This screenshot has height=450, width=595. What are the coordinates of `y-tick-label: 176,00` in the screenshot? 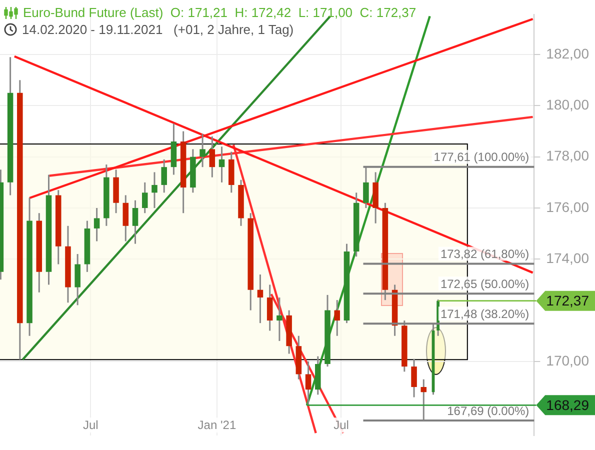 It's located at (568, 206).